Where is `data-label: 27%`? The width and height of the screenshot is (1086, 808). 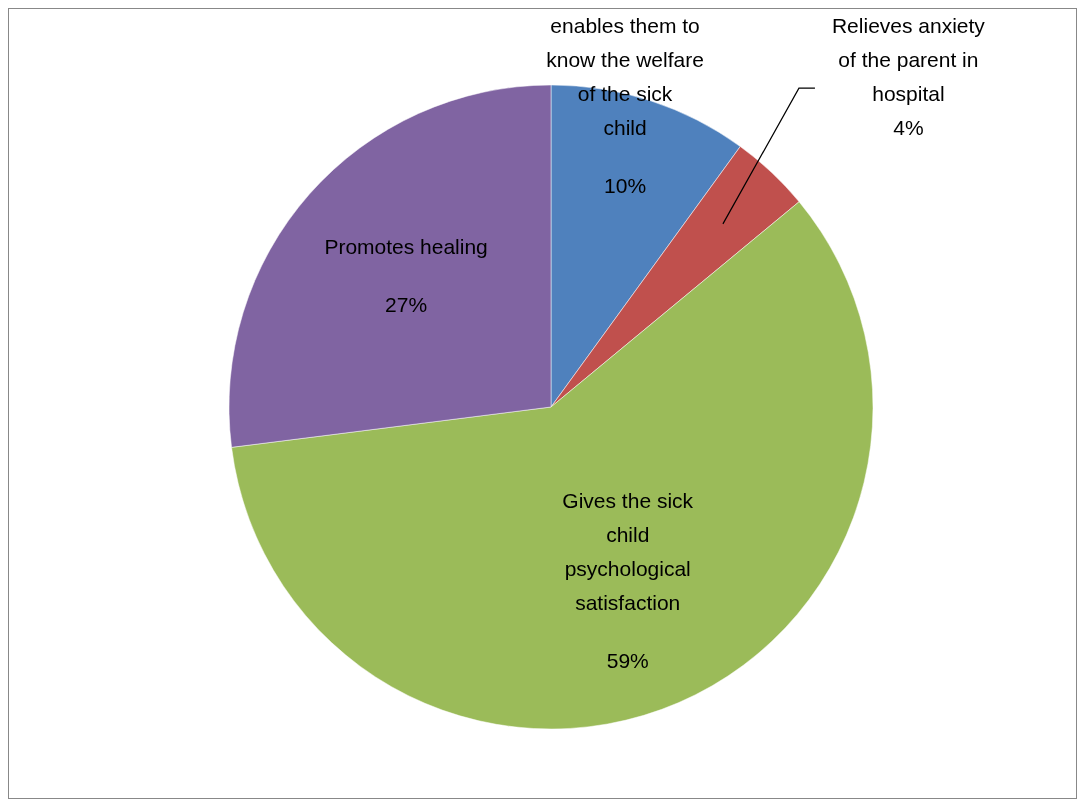
data-label: 27% is located at coordinates (406, 304).